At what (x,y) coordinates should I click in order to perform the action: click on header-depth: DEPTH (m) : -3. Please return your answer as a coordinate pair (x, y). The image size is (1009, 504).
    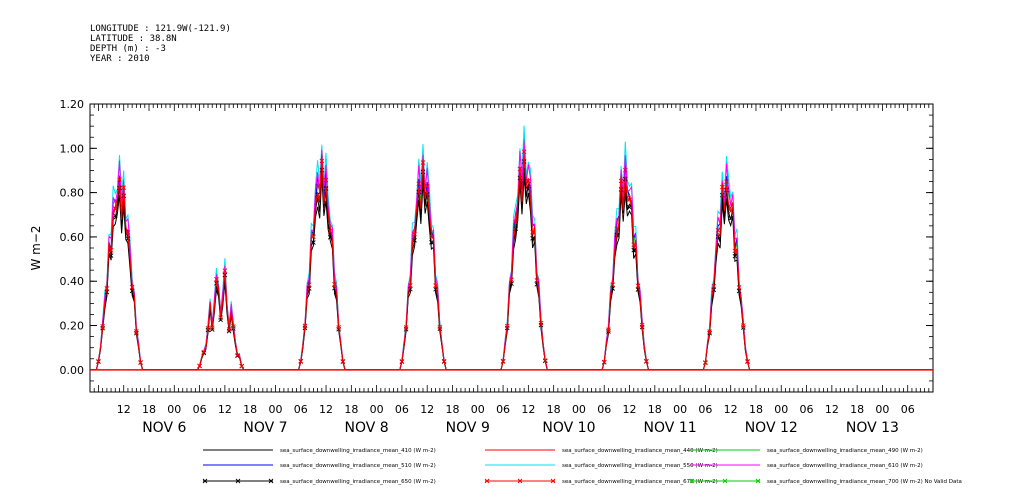
    Looking at the image, I should click on (128, 49).